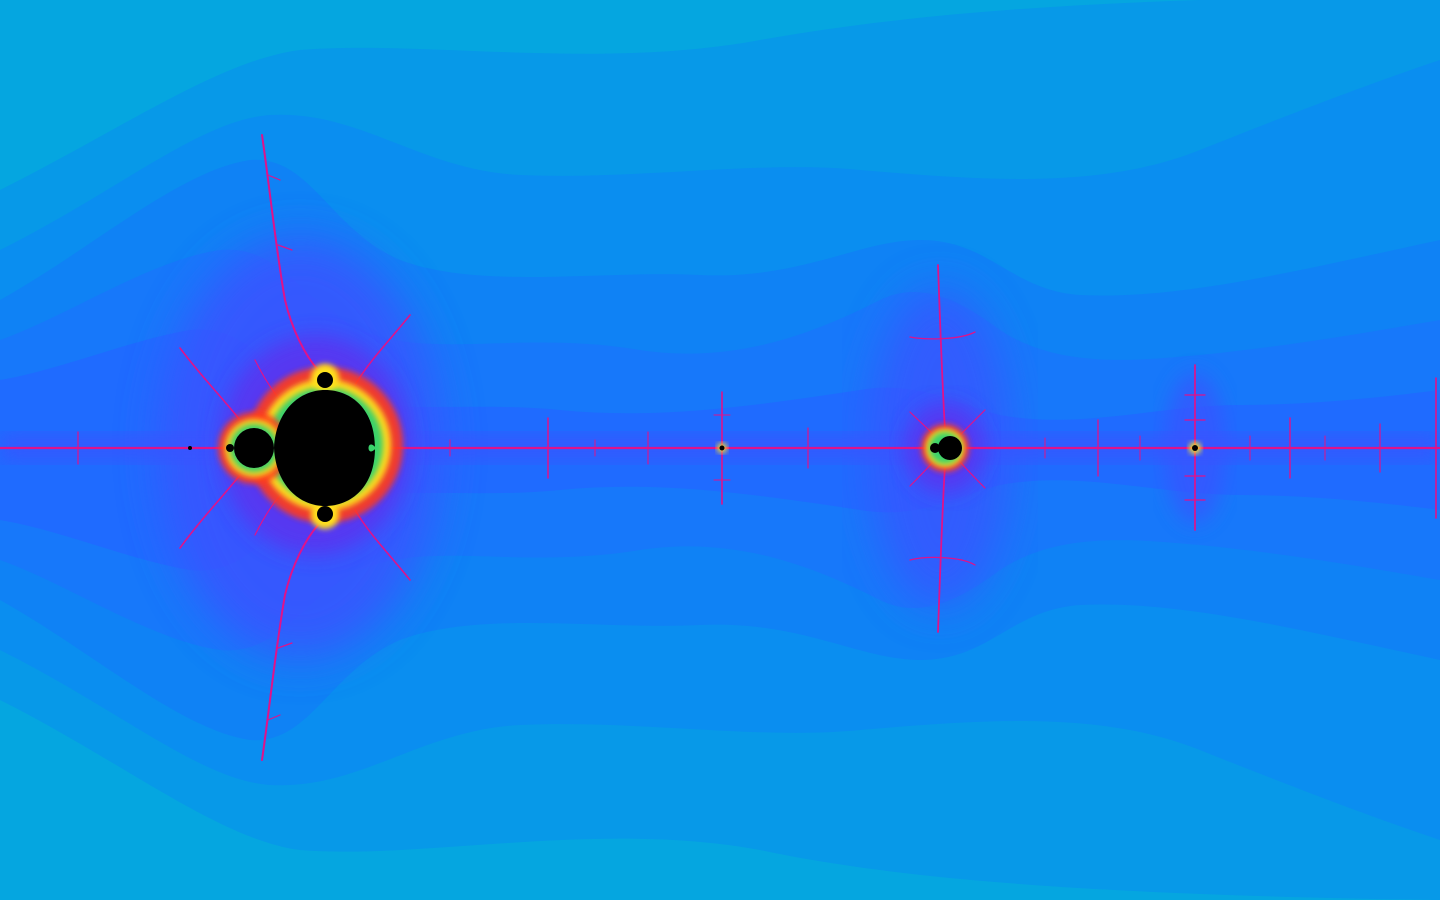 This screenshot has width=1440, height=900. Describe the element at coordinates (324, 448) in the screenshot. I see `main-cardioid` at that location.